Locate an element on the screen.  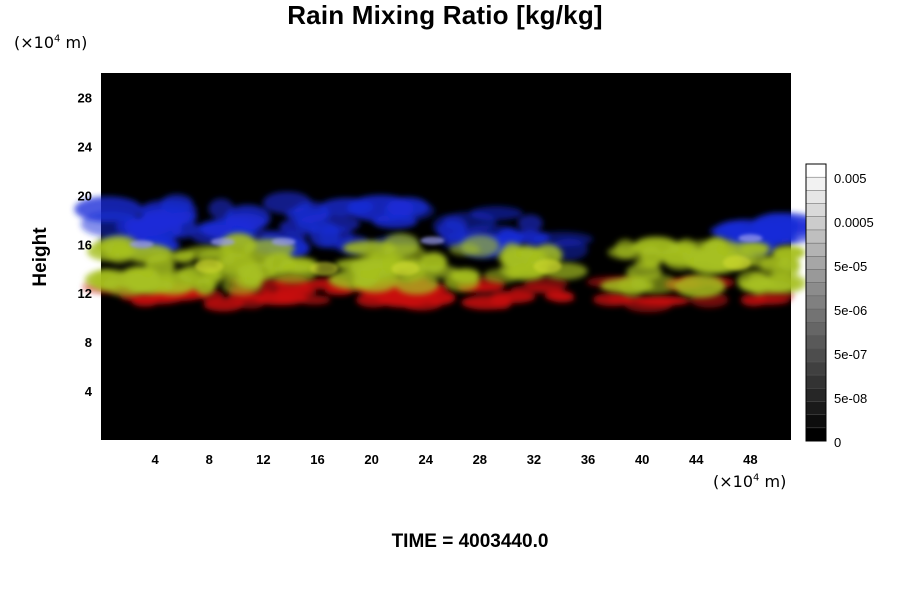
band-yellow-green is located at coordinates (446, 265).